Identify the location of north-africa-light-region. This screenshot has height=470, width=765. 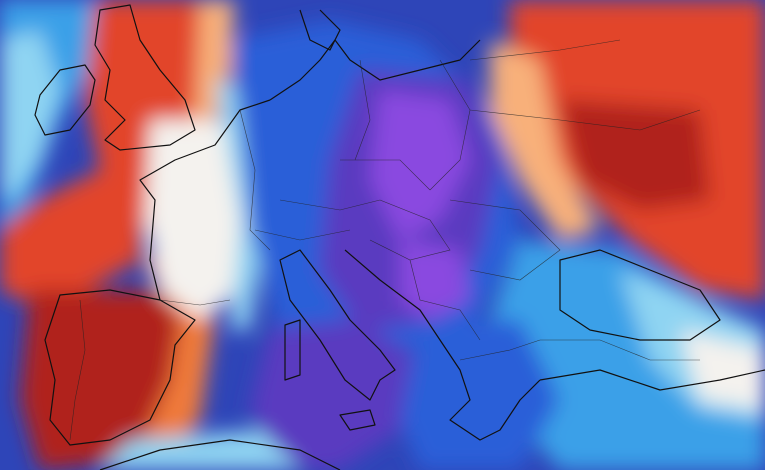
(200, 450).